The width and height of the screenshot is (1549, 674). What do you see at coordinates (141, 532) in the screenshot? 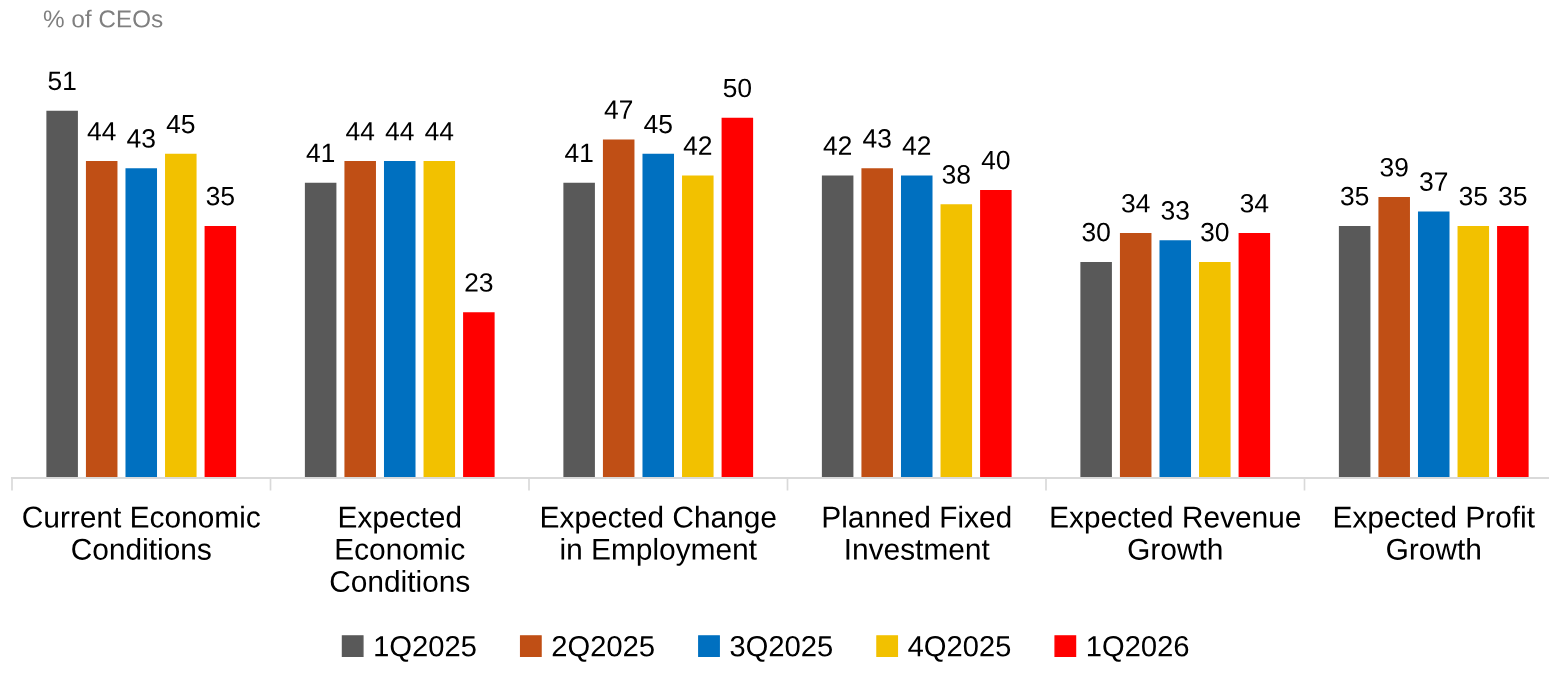
I see `x-tick-label: Current Economic Conditions` at bounding box center [141, 532].